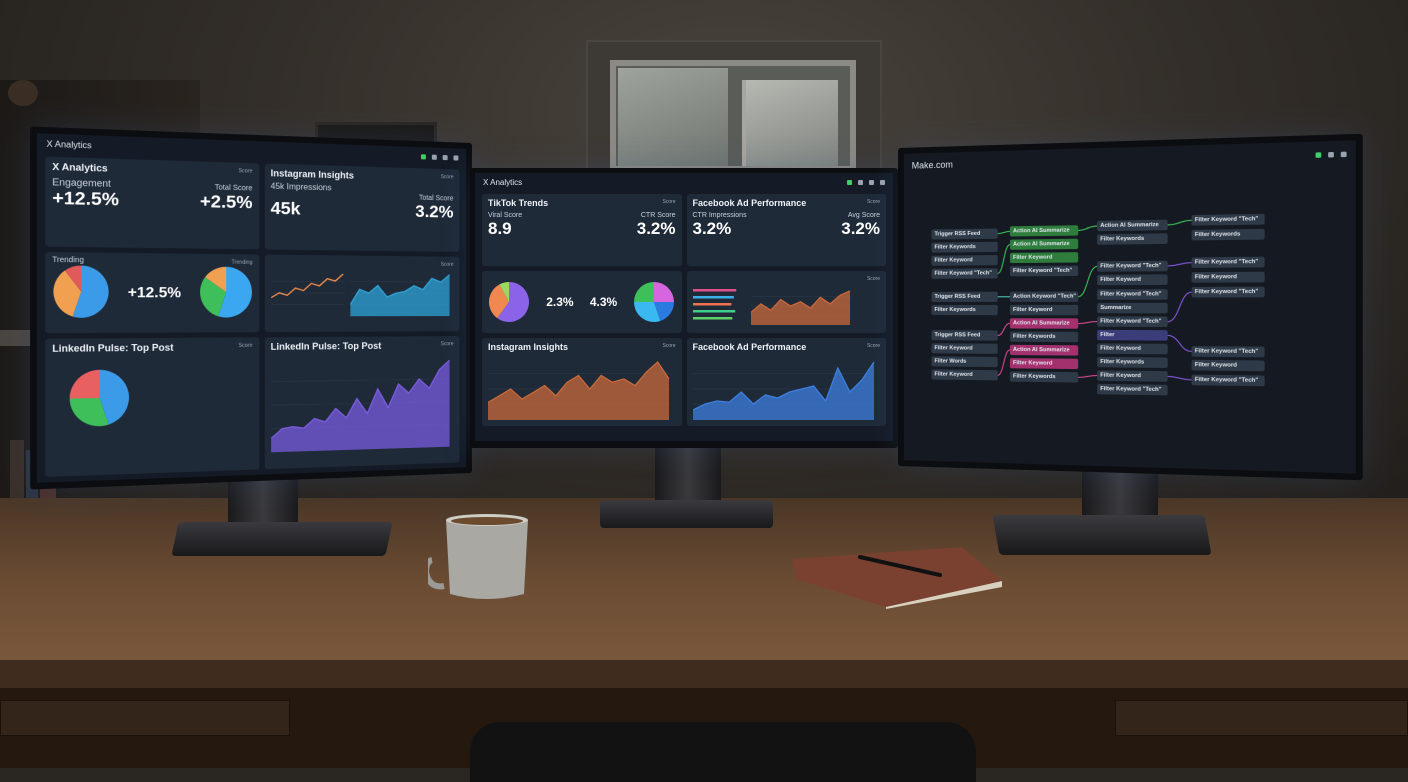 The image size is (1408, 782). I want to click on panel-title: Facebook Ad Performance, so click(787, 203).